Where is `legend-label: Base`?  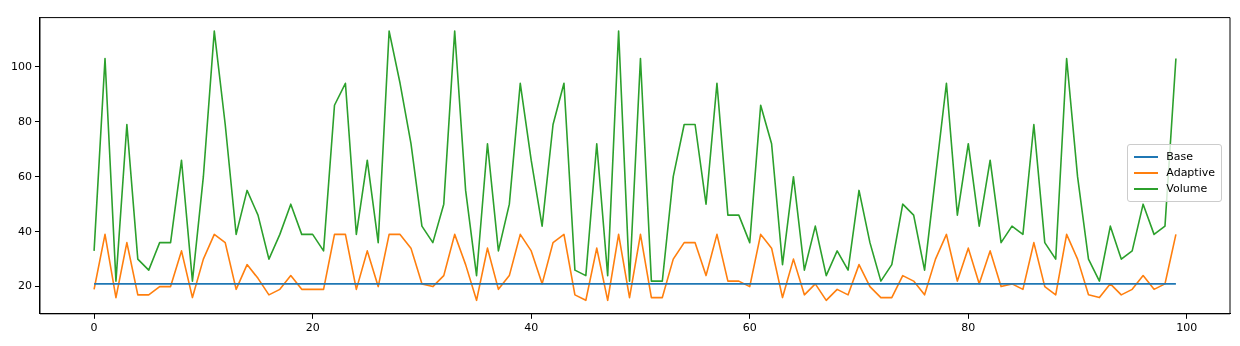
legend-label: Base is located at coordinates (1180, 157).